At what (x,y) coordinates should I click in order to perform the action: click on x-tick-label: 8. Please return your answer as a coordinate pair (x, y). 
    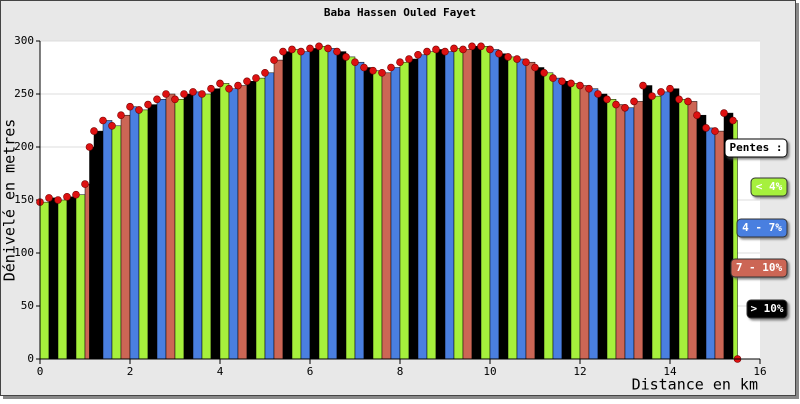
    Looking at the image, I should click on (400, 371).